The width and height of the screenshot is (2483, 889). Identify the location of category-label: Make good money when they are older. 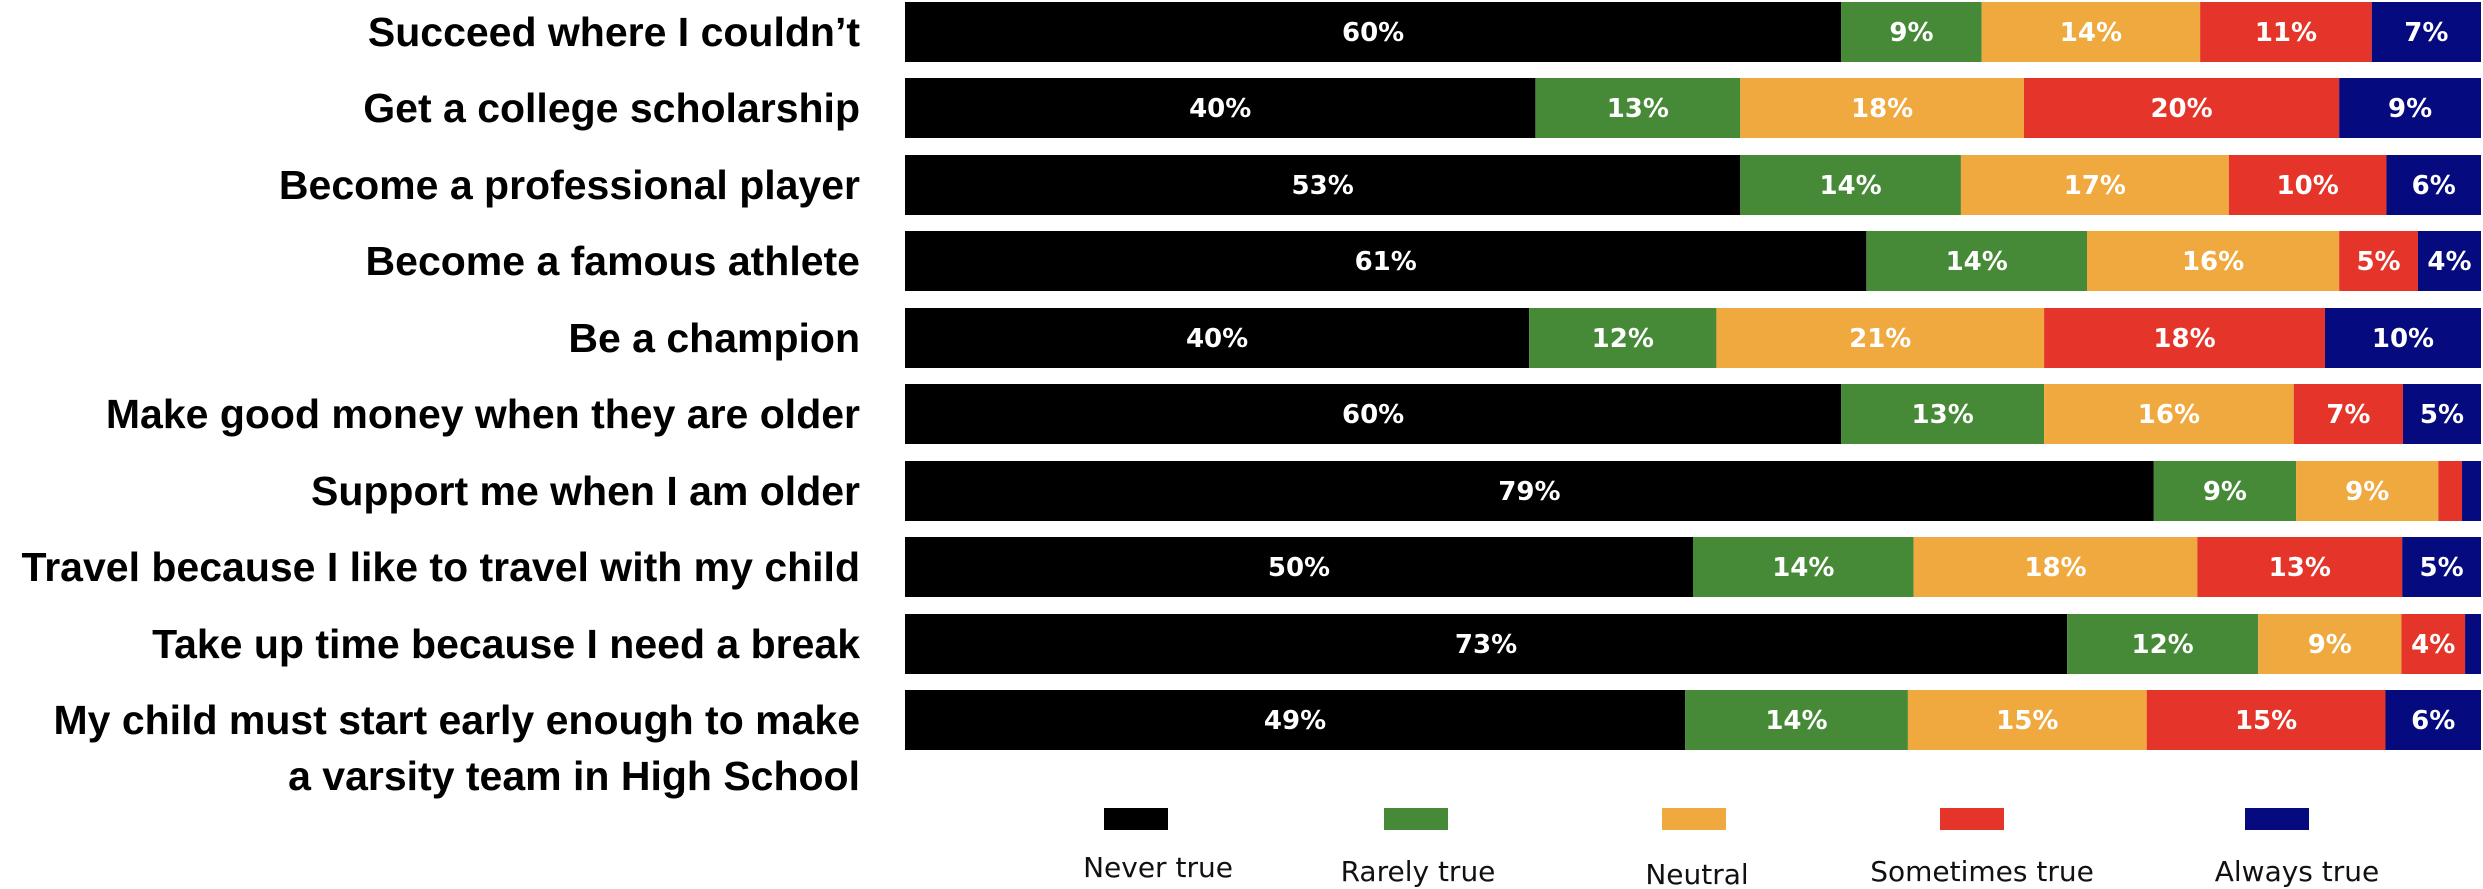
(483, 414).